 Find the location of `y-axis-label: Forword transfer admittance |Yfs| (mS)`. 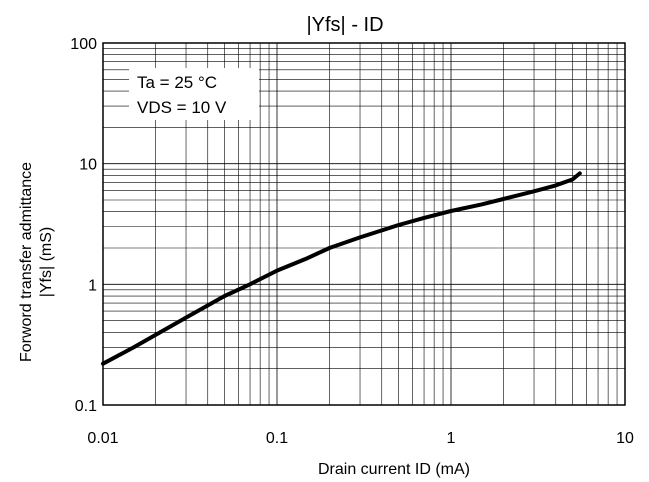

y-axis-label: Forword transfer admittance |Yfs| (mS) is located at coordinates (36, 262).